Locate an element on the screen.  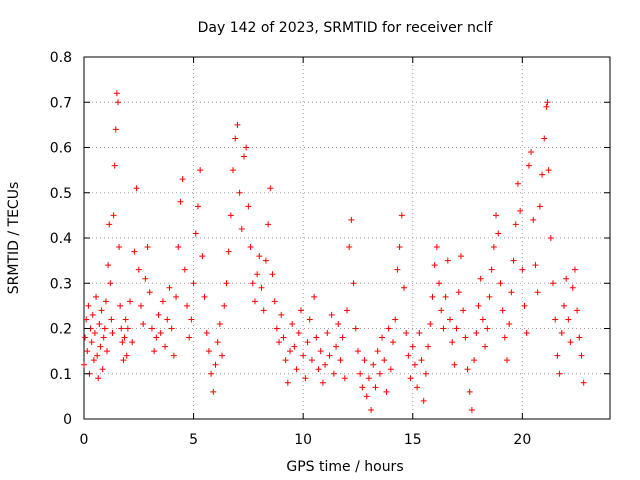
x-tick-label: 15 is located at coordinates (413, 440).